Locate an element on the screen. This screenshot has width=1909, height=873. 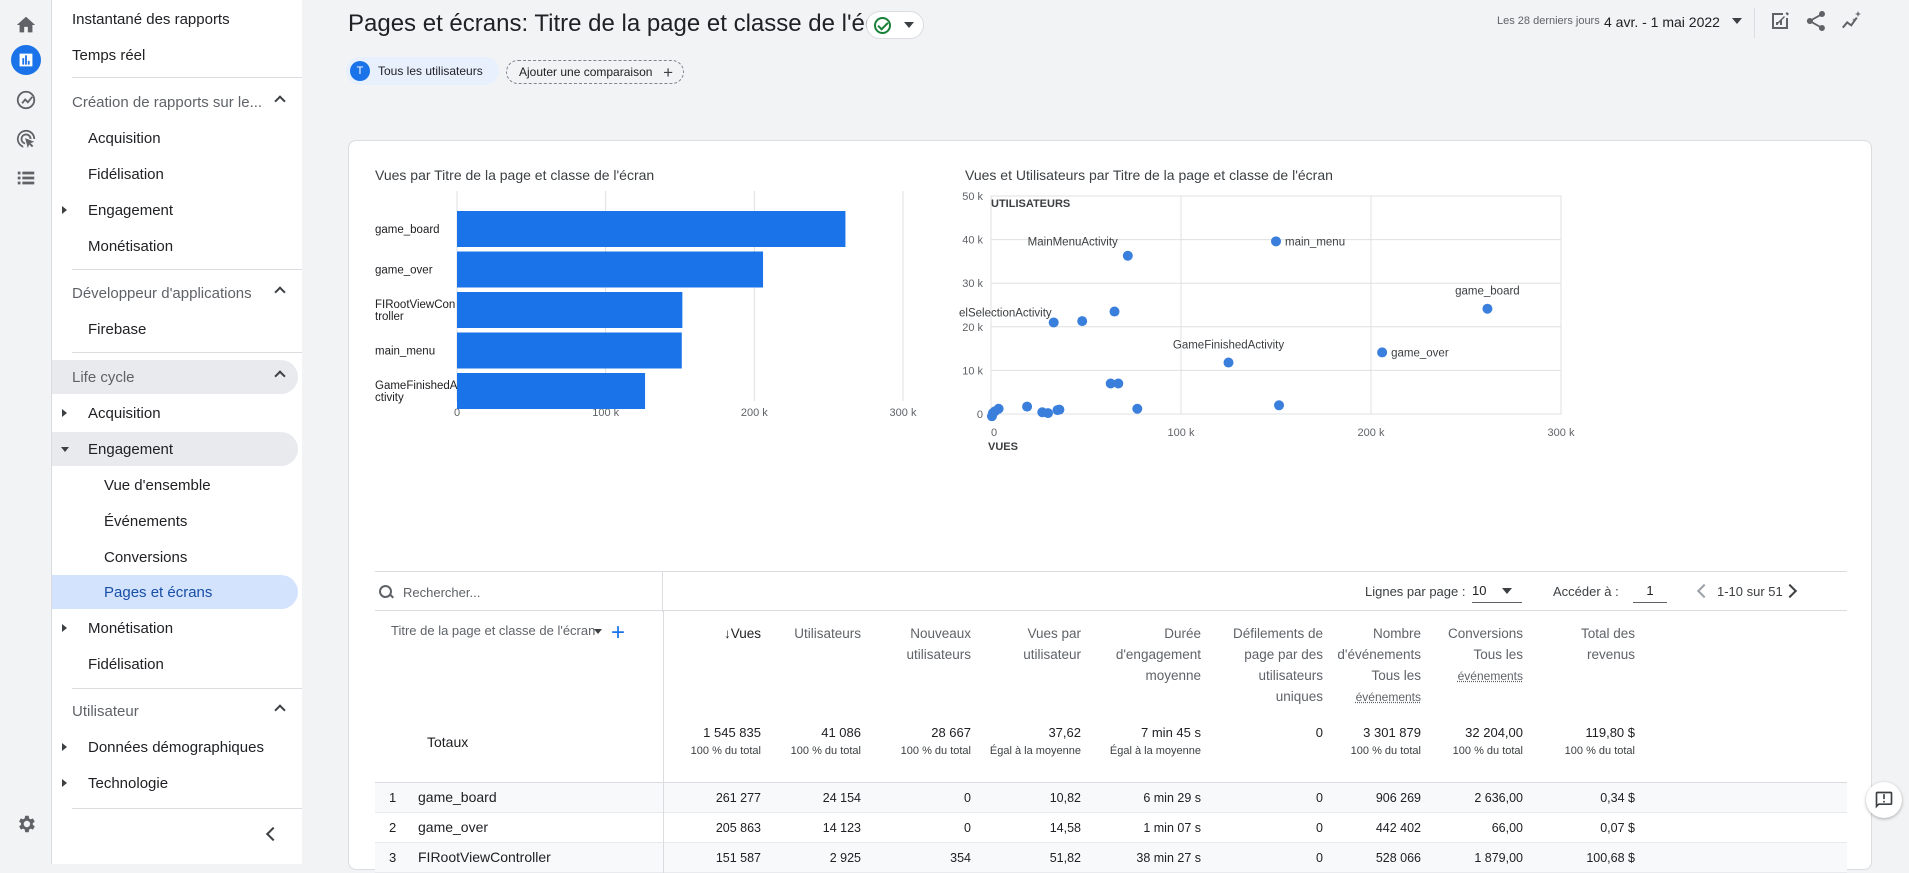
column-header-new-users: Nouveaux utilisateurs is located at coordinates (926, 644).